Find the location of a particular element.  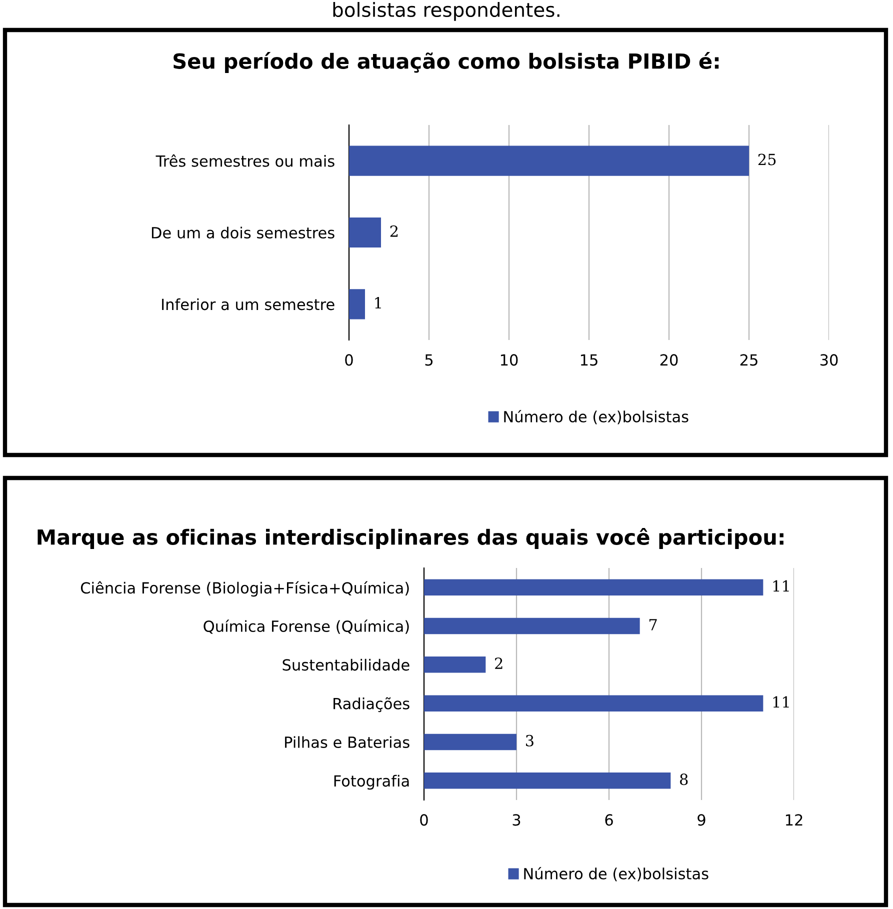

x-tick-label: 25 is located at coordinates (749, 360).